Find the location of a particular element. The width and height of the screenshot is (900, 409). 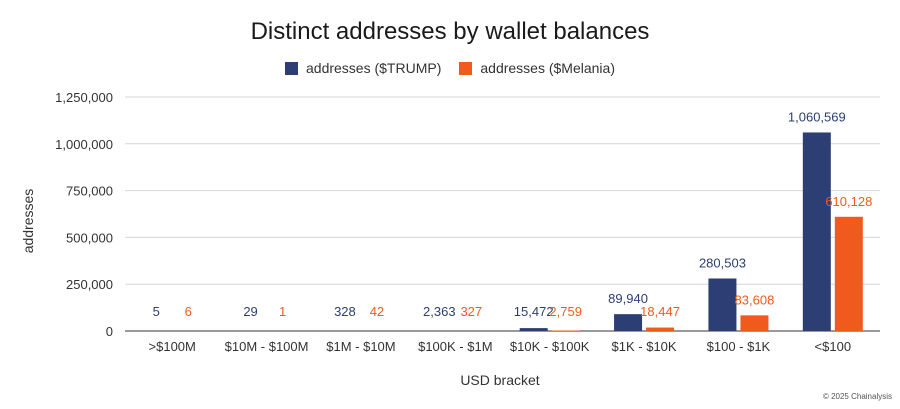

chart-title: Distinct addresses by wallet balances is located at coordinates (450, 31).